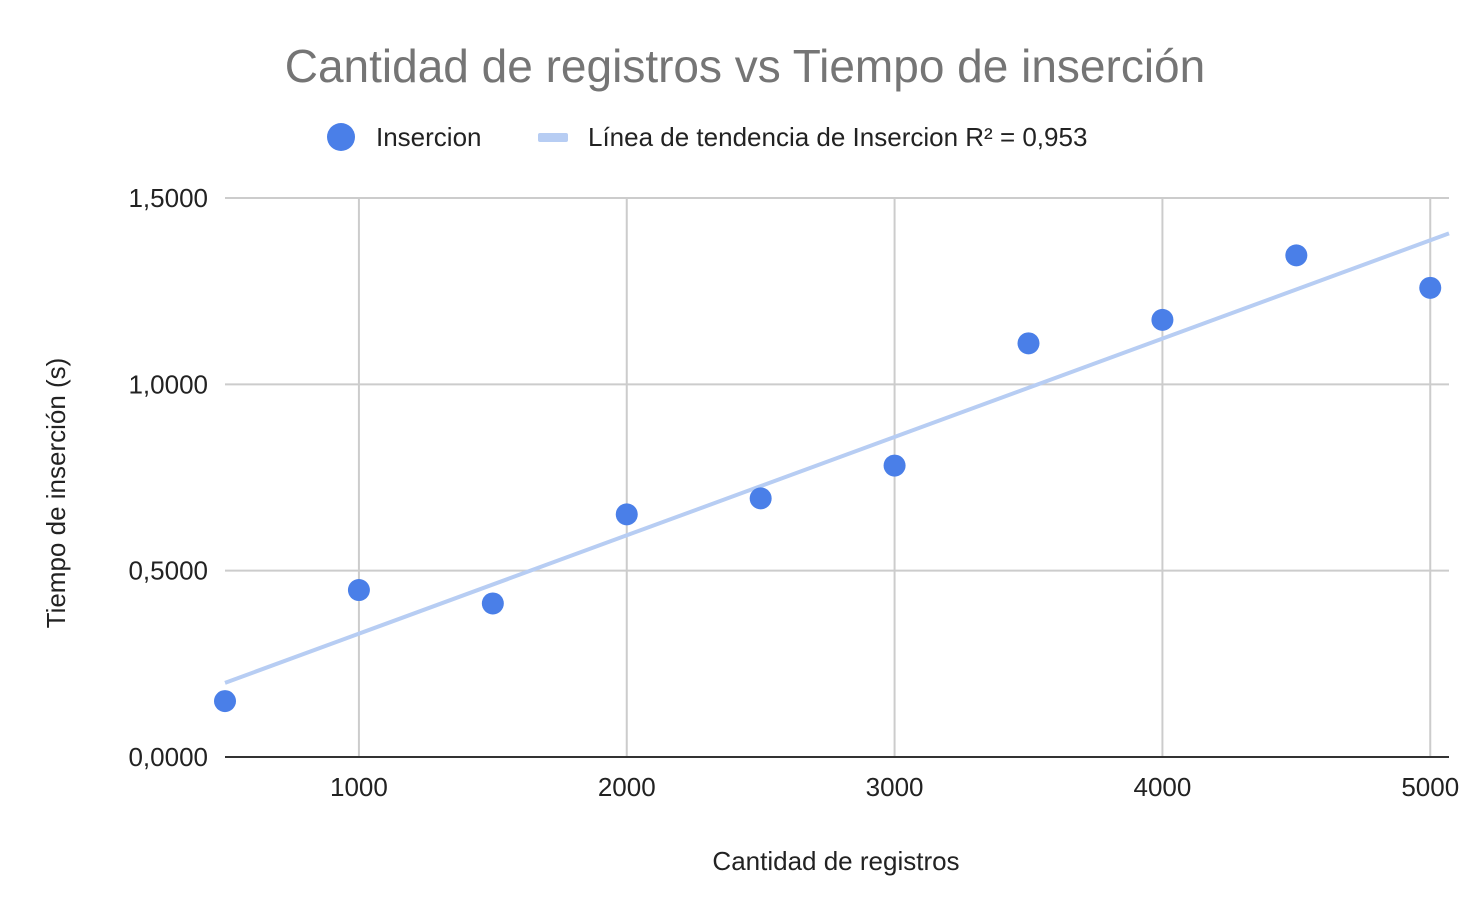 This screenshot has height=920, width=1484. I want to click on x-tick-label: 1000, so click(359, 787).